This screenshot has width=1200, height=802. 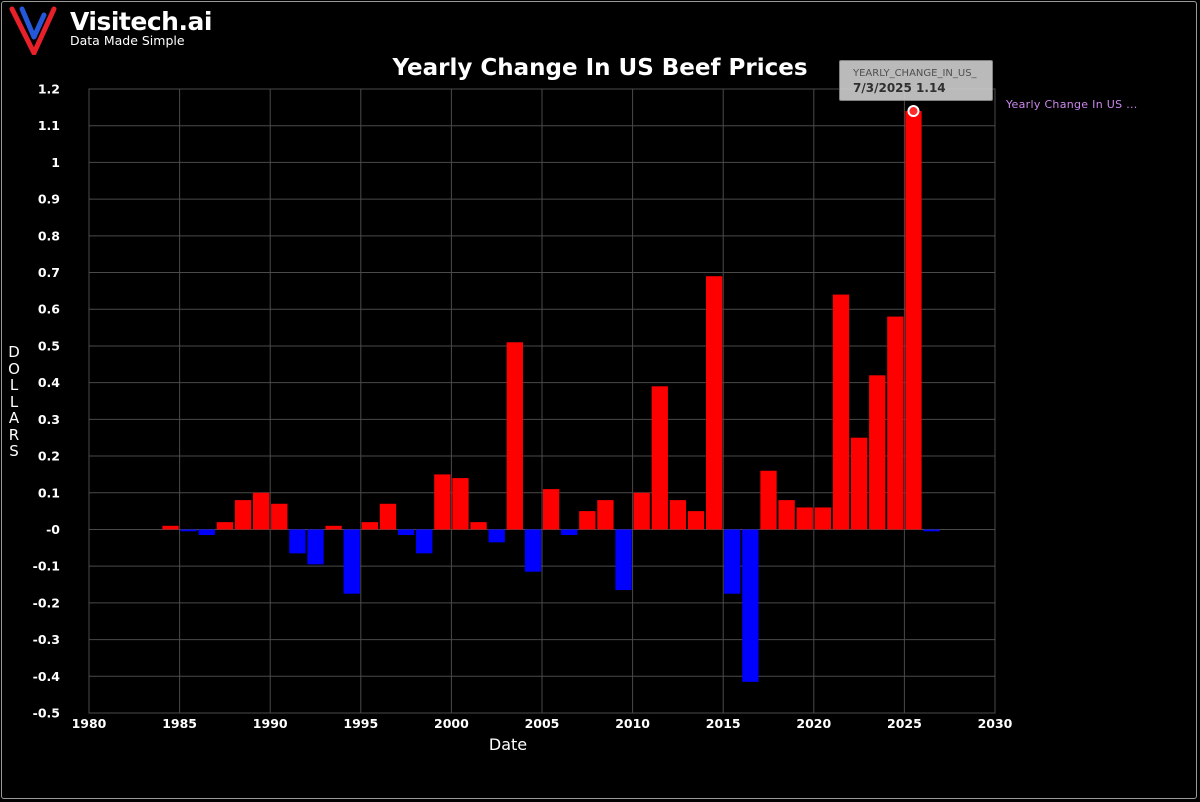 What do you see at coordinates (916, 80) in the screenshot?
I see `chart-tooltip: YEARLY_CHANGE_IN_US_ 7/3/2025 1.14` at bounding box center [916, 80].